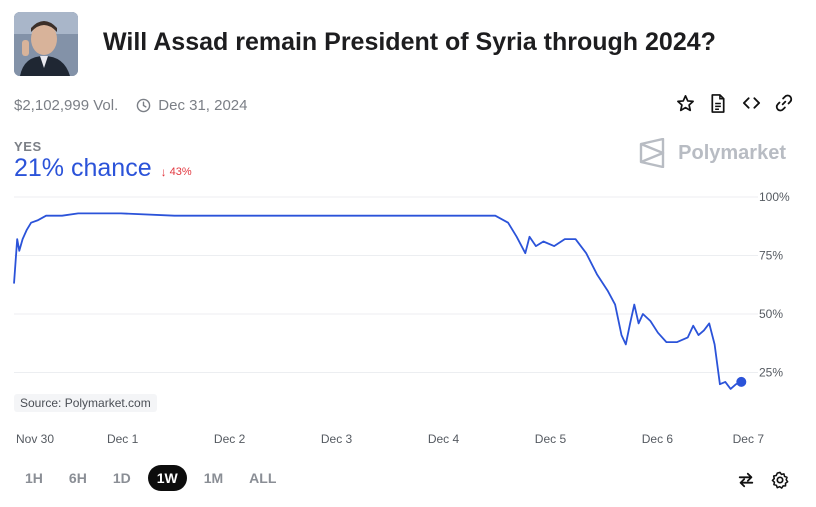  What do you see at coordinates (167, 478) in the screenshot?
I see `time-range-1w: 1W` at bounding box center [167, 478].